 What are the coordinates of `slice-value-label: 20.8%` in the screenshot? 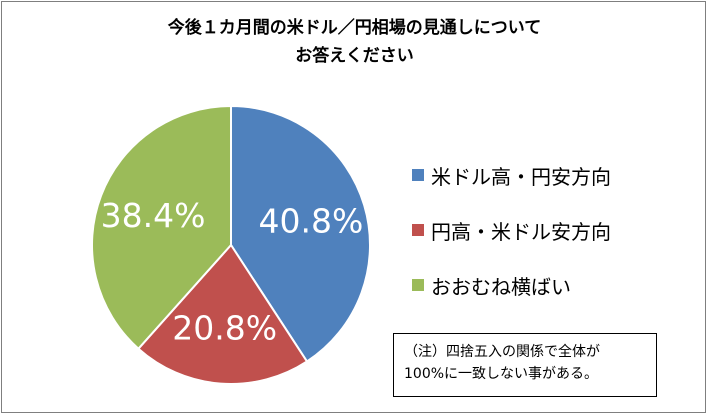 It's located at (224, 328).